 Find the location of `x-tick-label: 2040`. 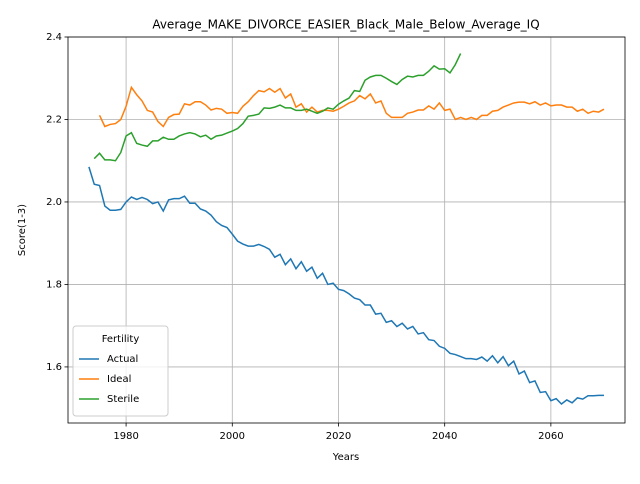

x-tick-label: 2040 is located at coordinates (444, 436).